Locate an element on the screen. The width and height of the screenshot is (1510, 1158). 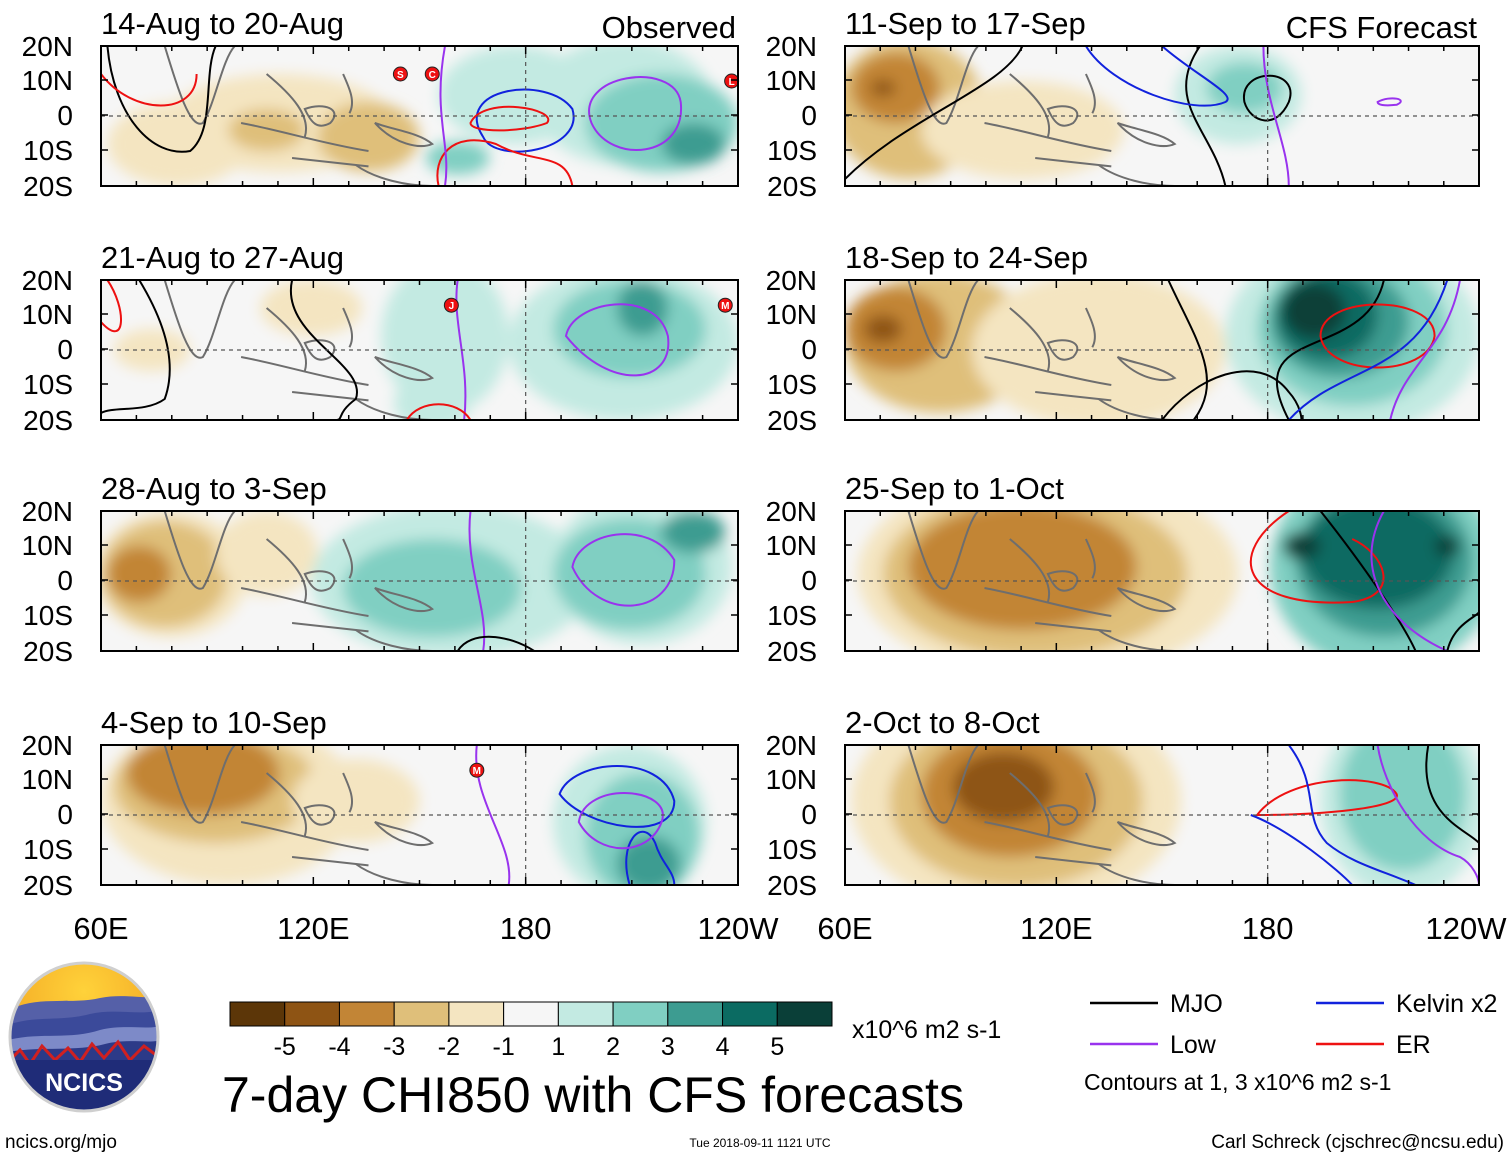
footer-author: Carl Schreck (cjschrec@ncsu.edu) is located at coordinates (1357, 1142).